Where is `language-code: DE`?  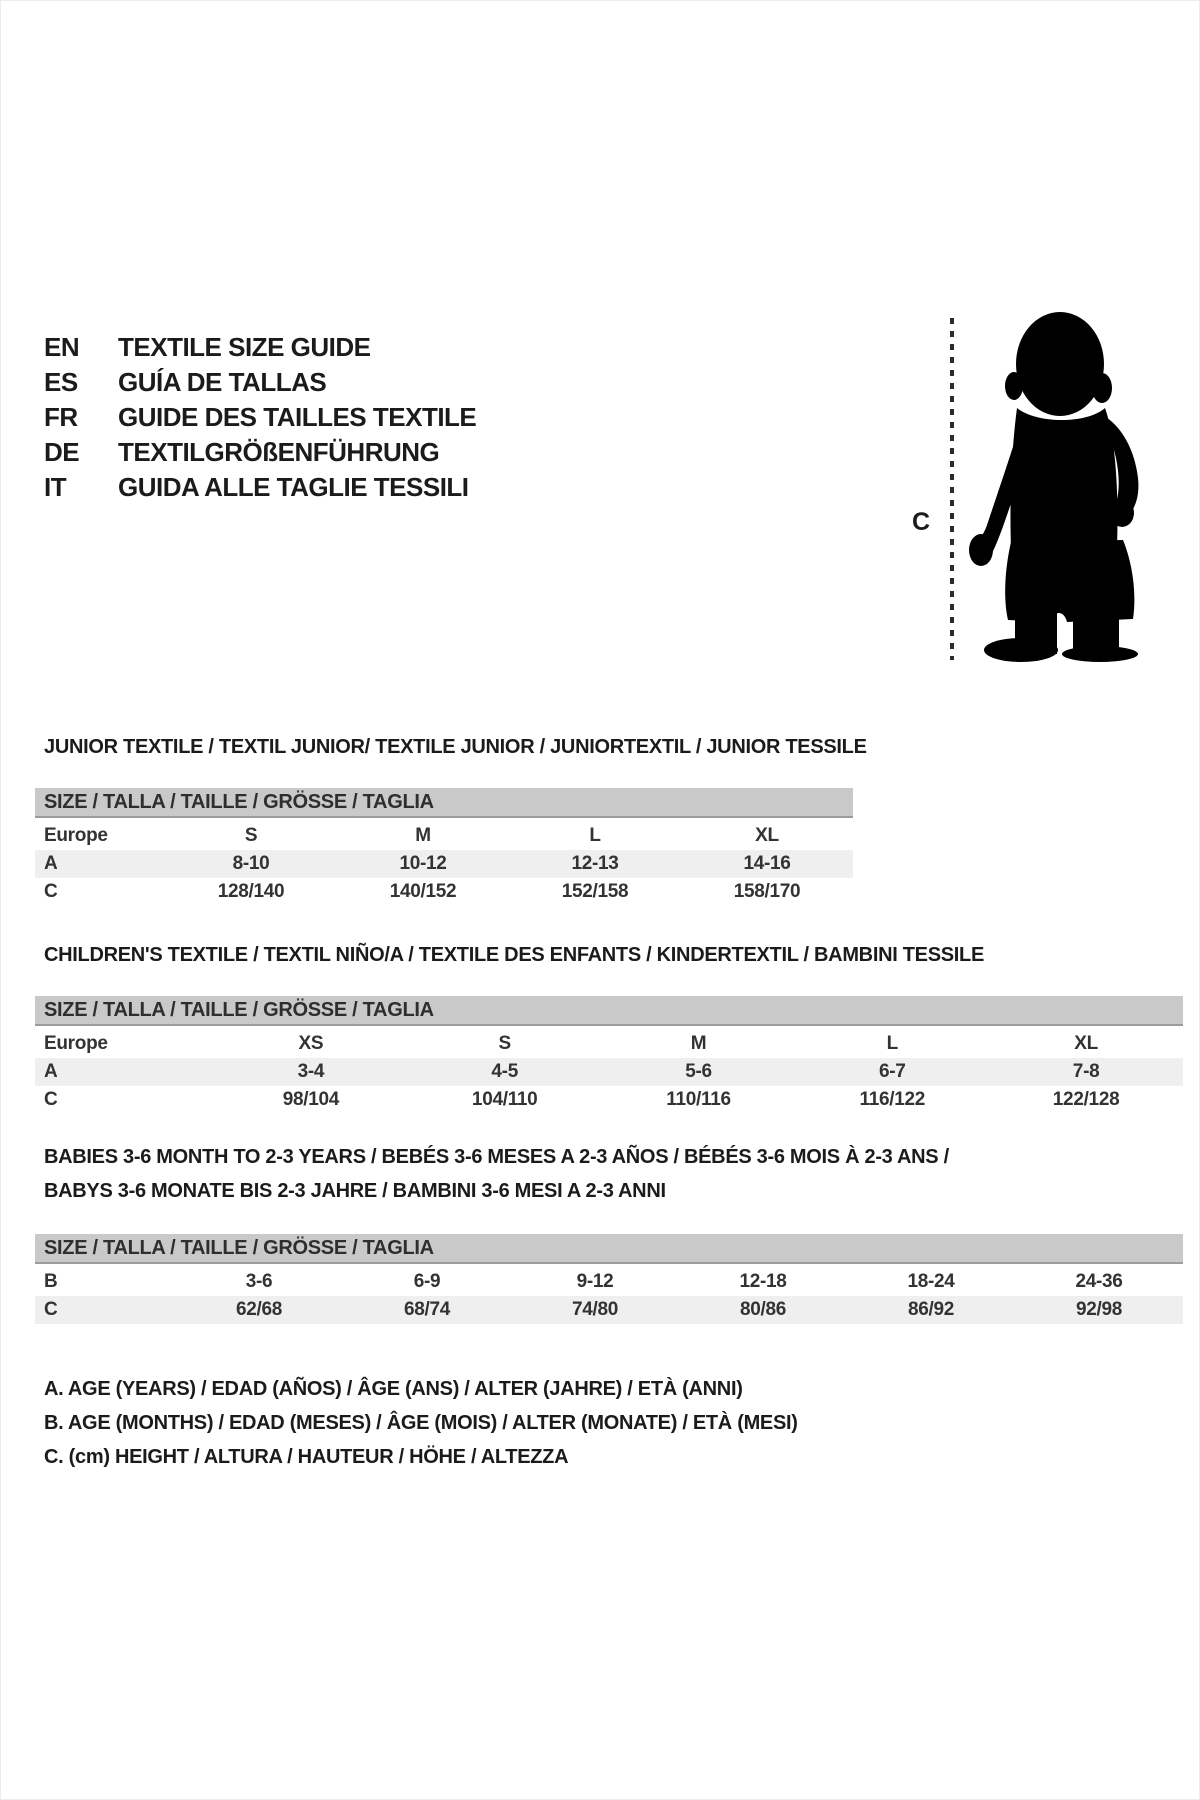
language-code: DE is located at coordinates (62, 452).